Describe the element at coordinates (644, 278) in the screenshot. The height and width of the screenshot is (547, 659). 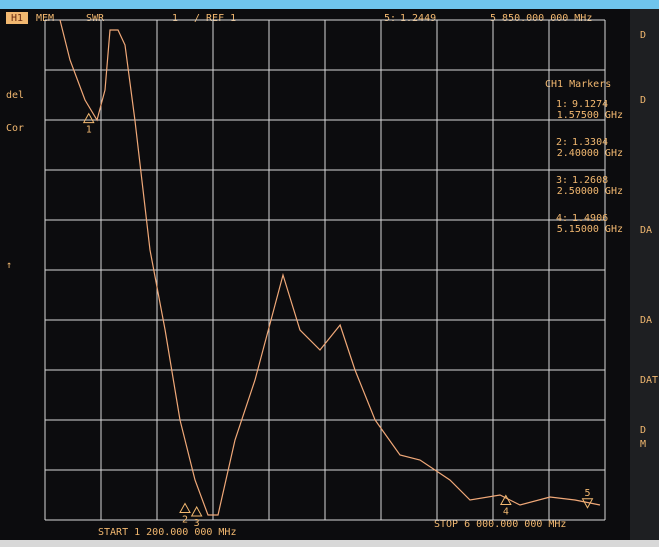
I see `softkey-panel` at that location.